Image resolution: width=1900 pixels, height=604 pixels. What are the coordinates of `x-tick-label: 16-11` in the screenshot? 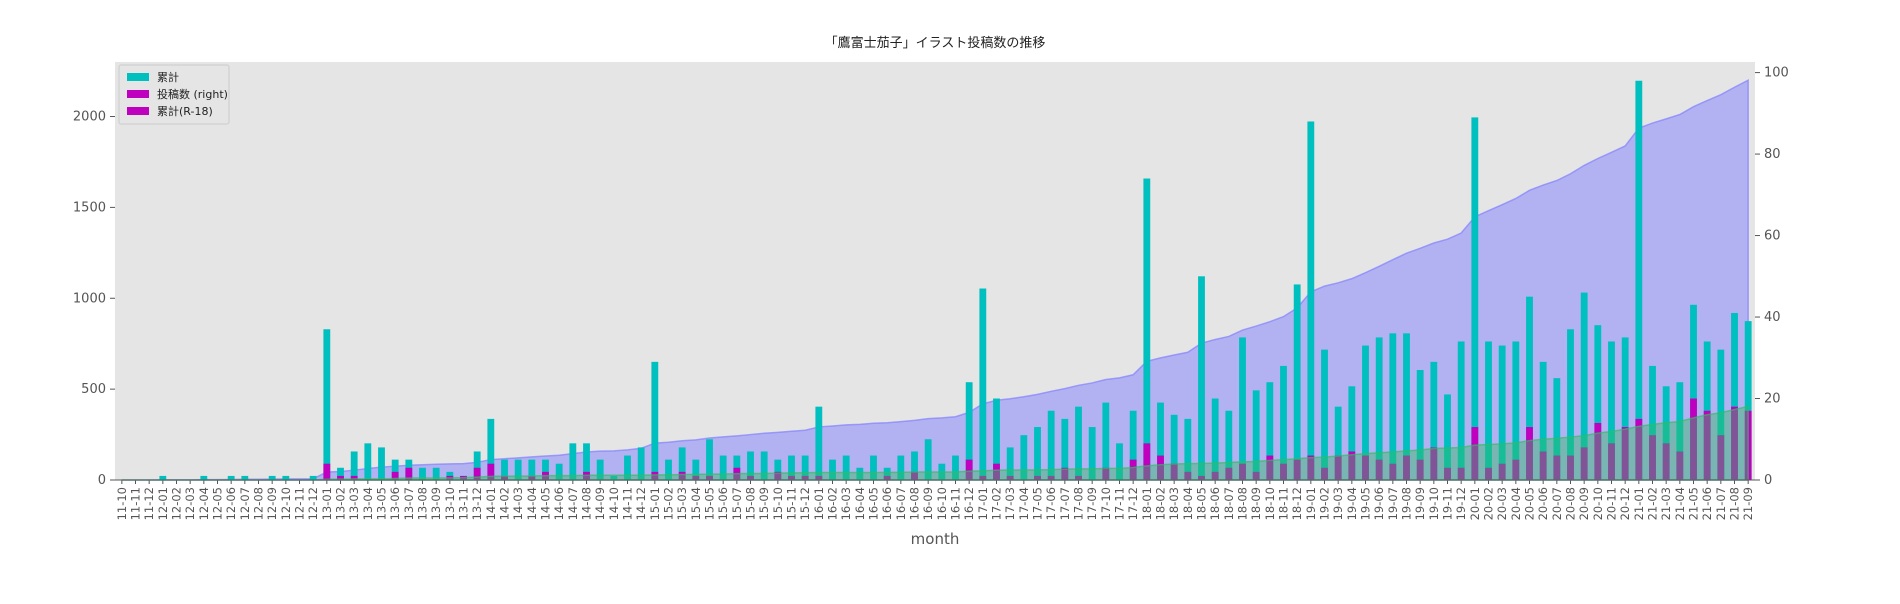 It's located at (956, 503).